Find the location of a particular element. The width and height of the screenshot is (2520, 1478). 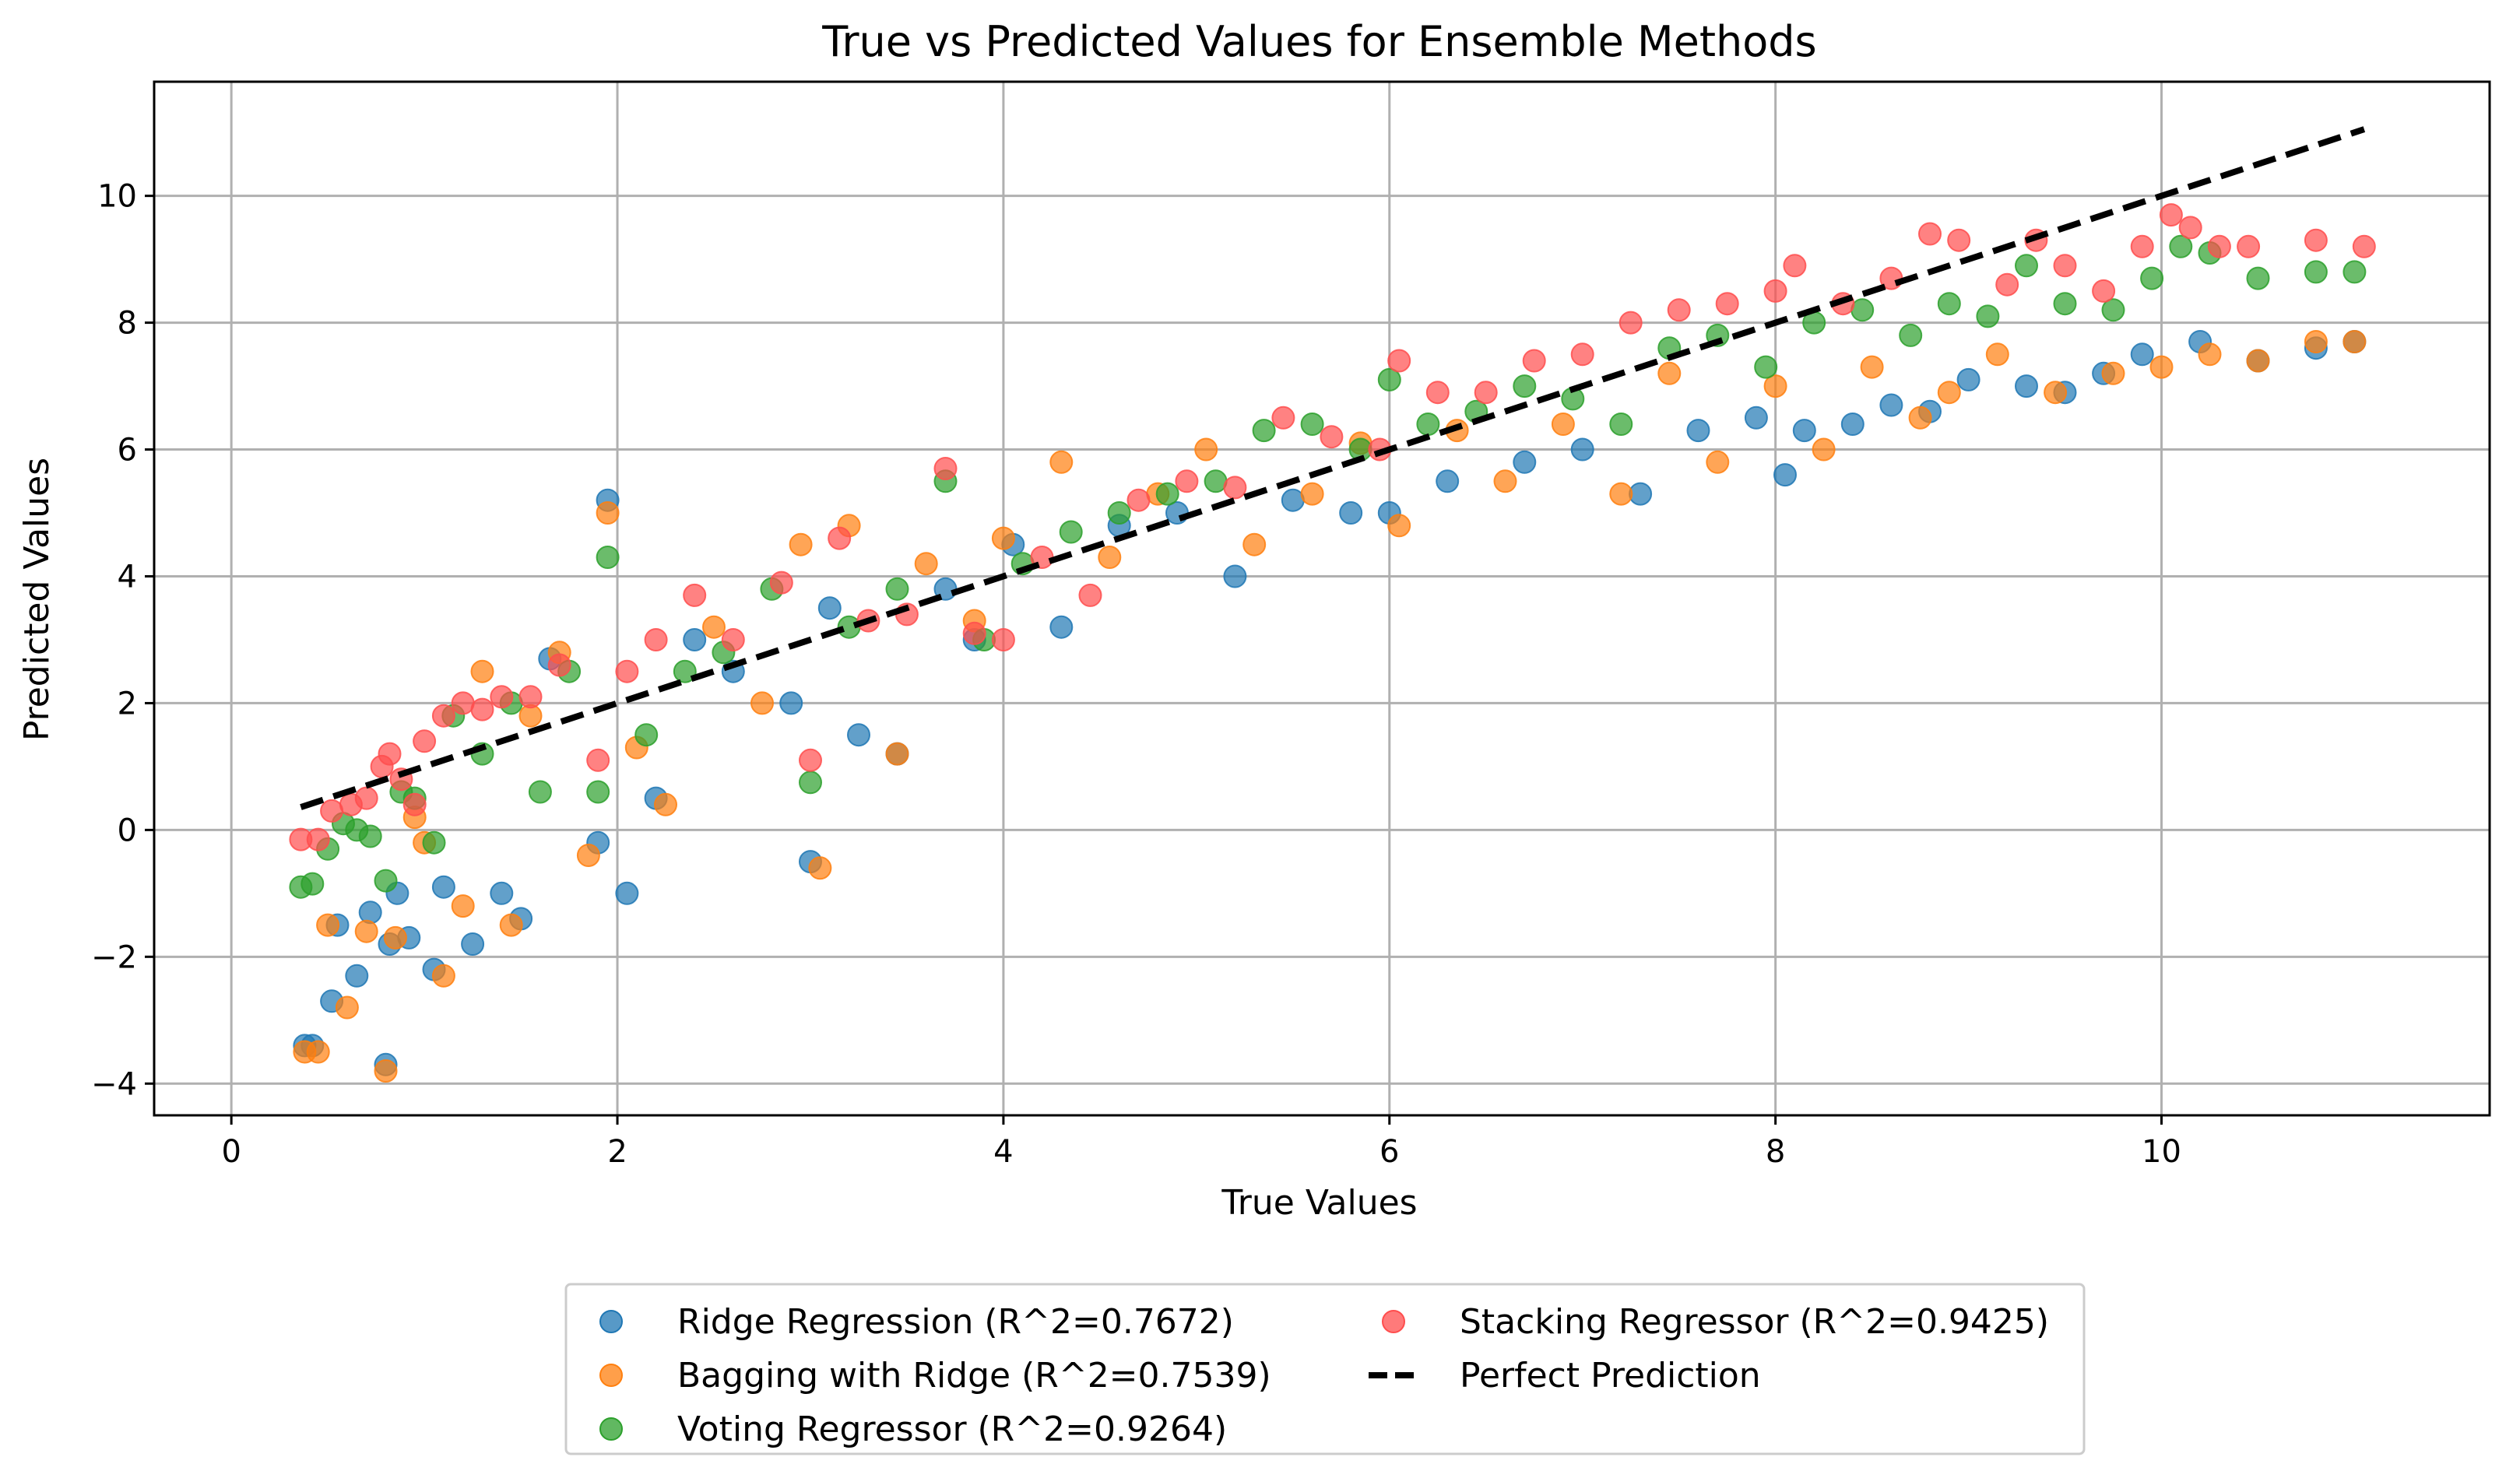

y-tick-label: 6 is located at coordinates (128, 451).